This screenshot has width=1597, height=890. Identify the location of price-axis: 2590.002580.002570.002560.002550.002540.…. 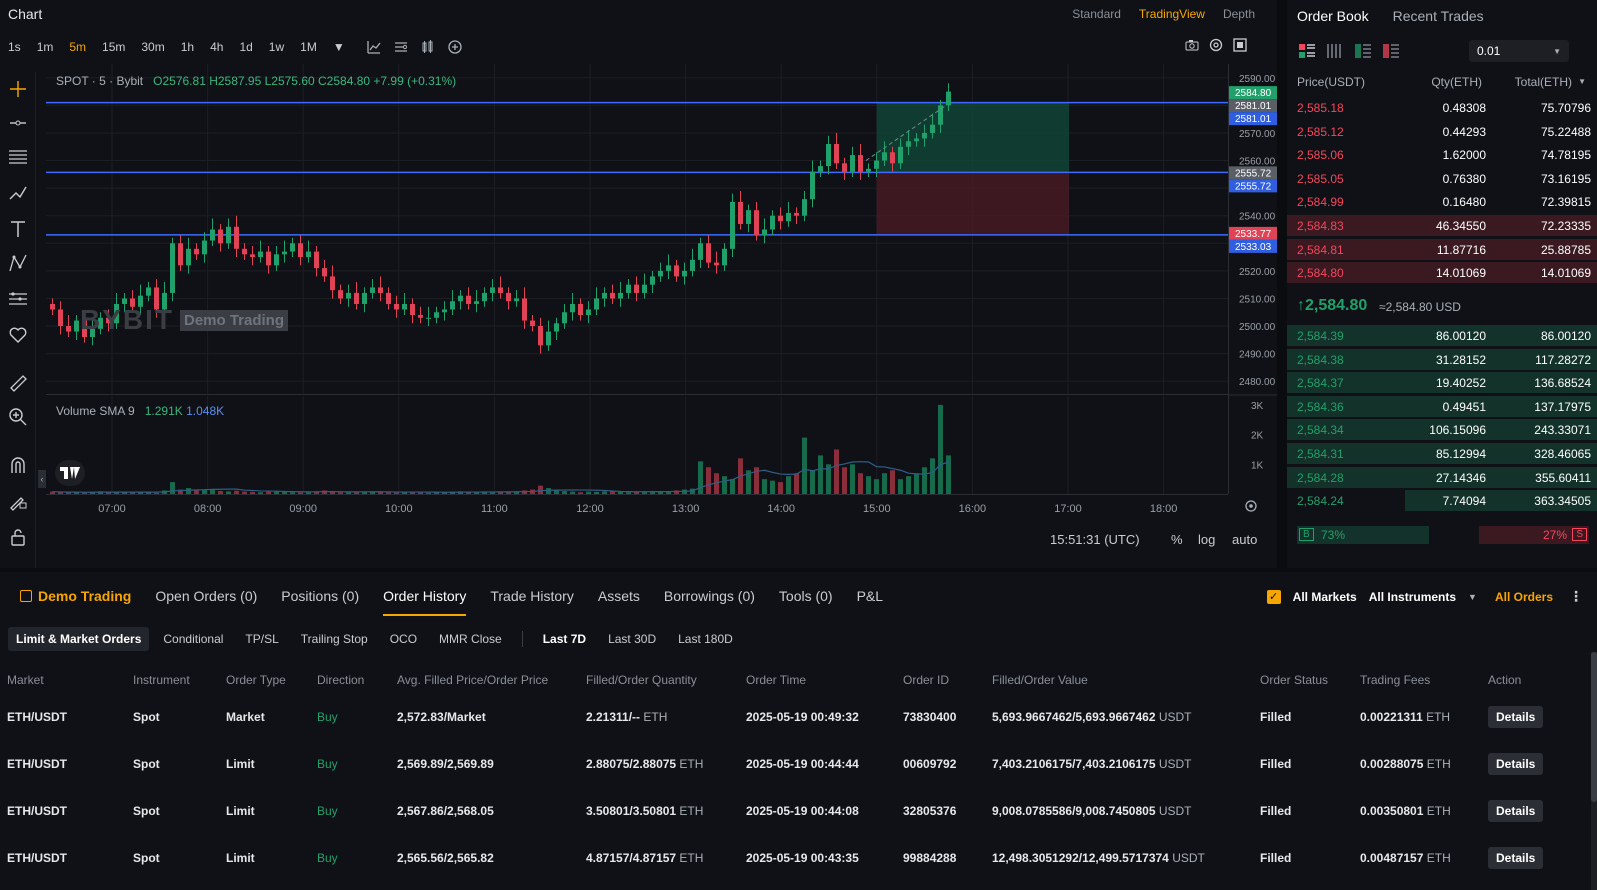
(1252, 279).